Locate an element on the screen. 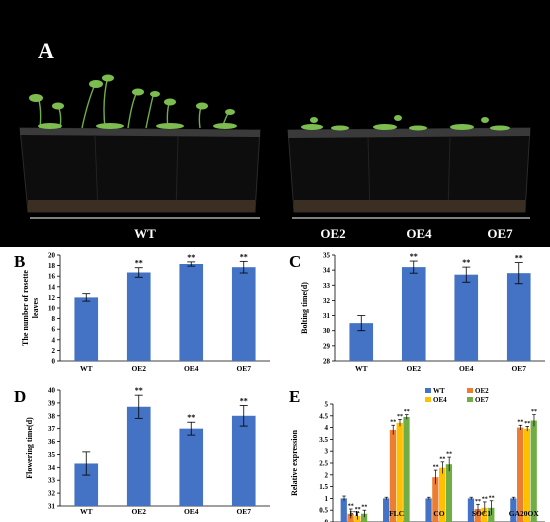 This screenshot has width=550, height=522. y-axis-label-line: The number of rosette is located at coordinates (25, 308).